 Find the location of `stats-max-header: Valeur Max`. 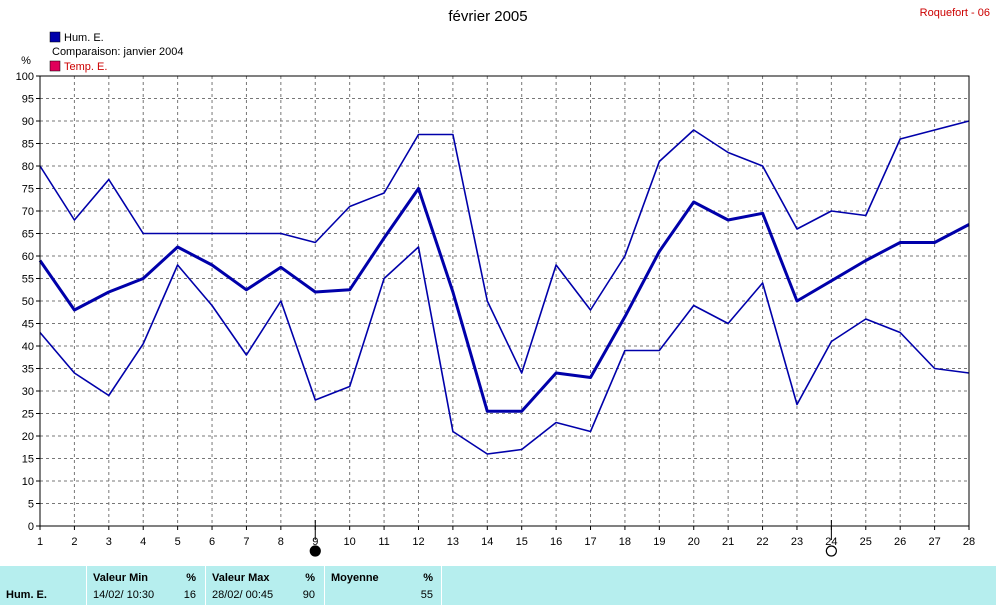

stats-max-header: Valeur Max is located at coordinates (241, 578).